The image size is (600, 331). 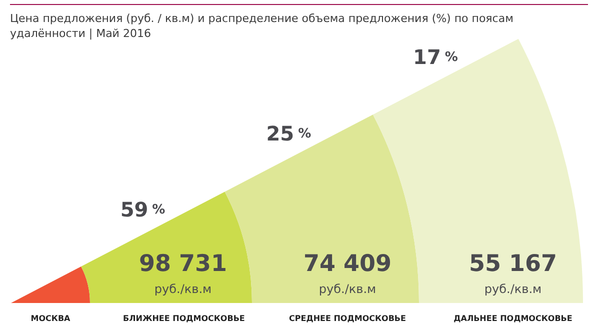 What do you see at coordinates (134, 210) in the screenshot?
I see `data-label: 59` at bounding box center [134, 210].